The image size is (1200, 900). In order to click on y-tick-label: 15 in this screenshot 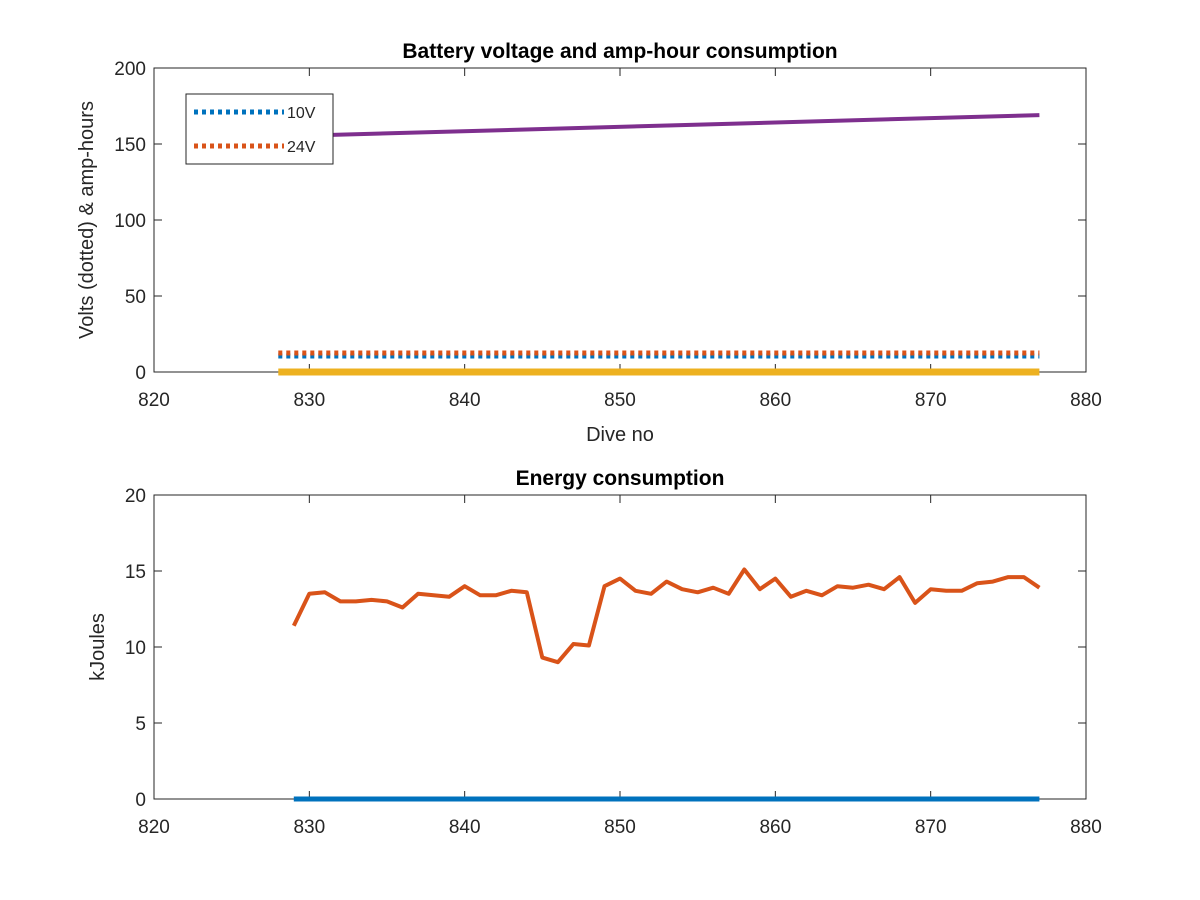, I will do `click(135, 572)`.